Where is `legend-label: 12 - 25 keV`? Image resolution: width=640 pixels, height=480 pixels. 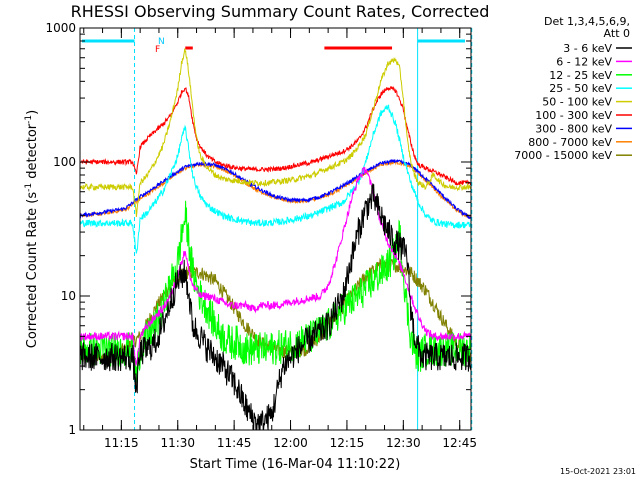 legend-label: 12 - 25 keV is located at coordinates (580, 75).